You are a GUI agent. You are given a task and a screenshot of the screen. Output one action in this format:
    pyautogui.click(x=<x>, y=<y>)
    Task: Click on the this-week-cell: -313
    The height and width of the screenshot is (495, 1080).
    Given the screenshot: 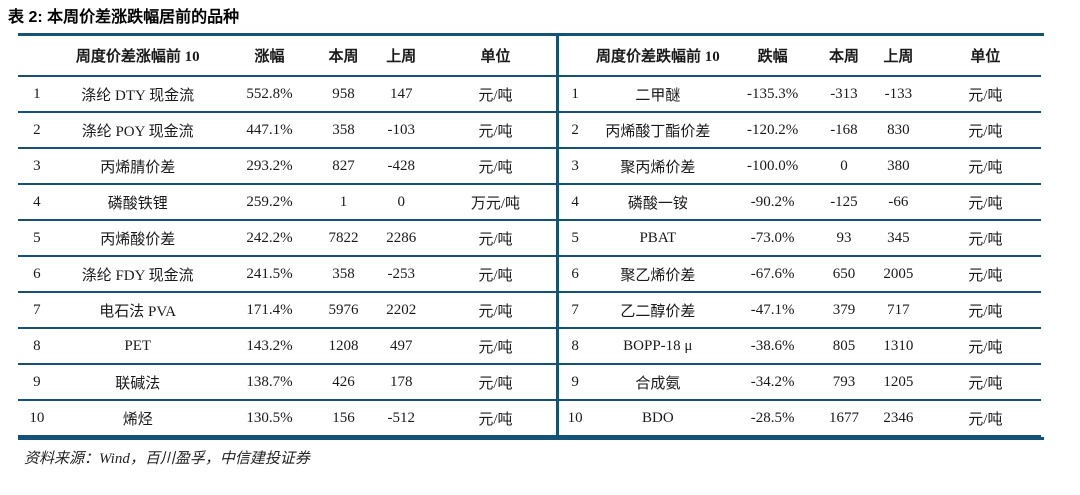 What is the action you would take?
    pyautogui.click(x=843, y=94)
    